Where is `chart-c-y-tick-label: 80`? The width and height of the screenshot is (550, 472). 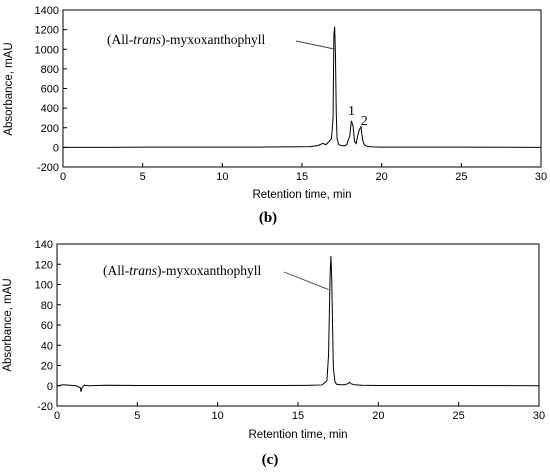 chart-c-y-tick-label: 80 is located at coordinates (47, 306).